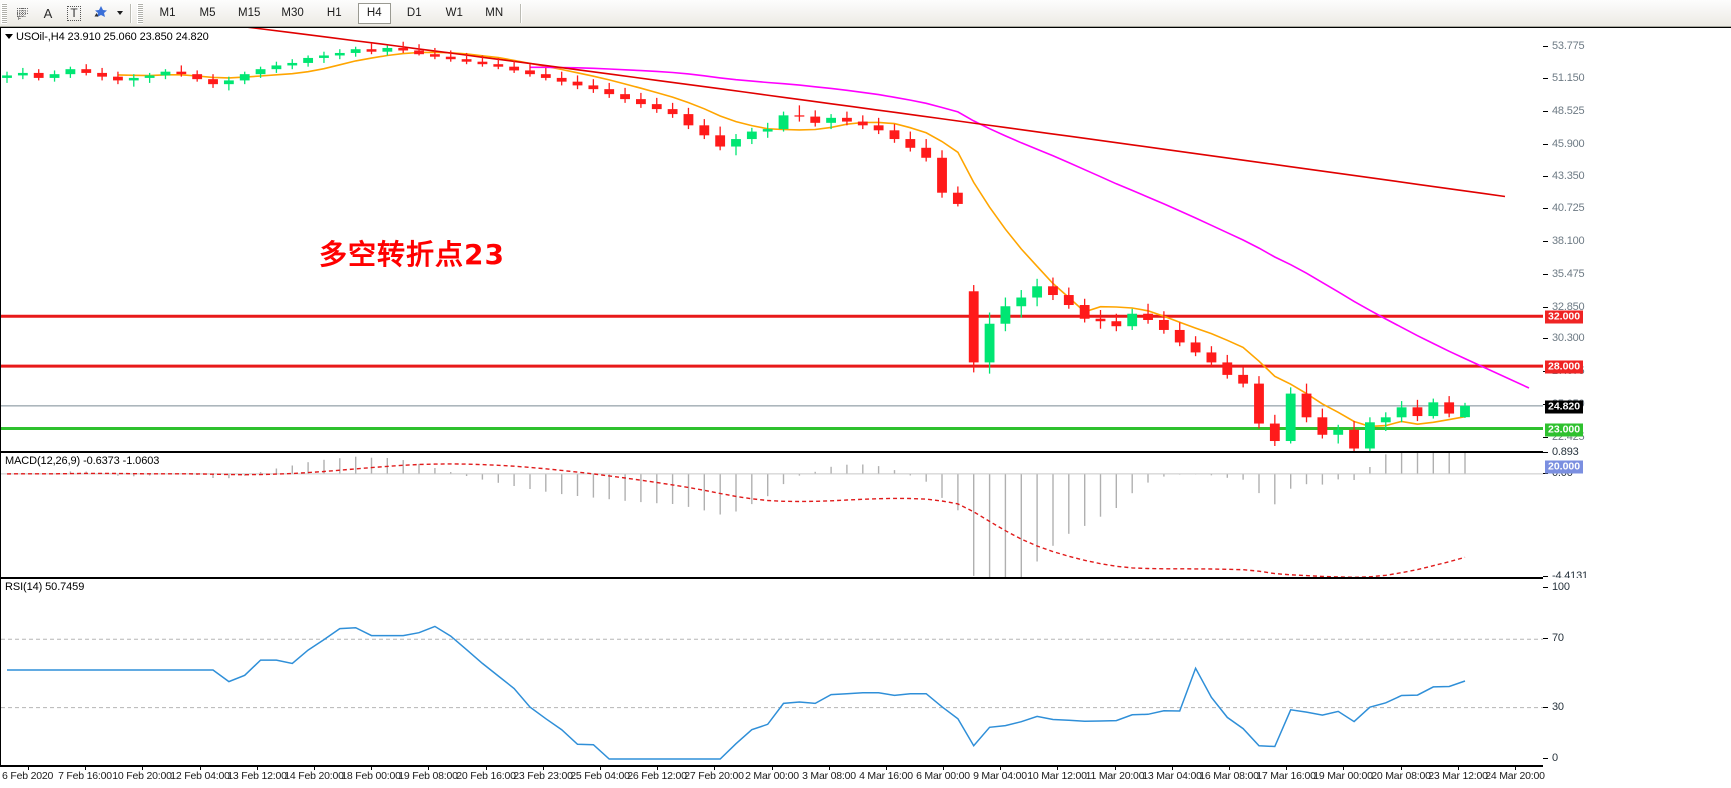  What do you see at coordinates (412, 254) in the screenshot?
I see `chart-annotation-text: 多空转折点23` at bounding box center [412, 254].